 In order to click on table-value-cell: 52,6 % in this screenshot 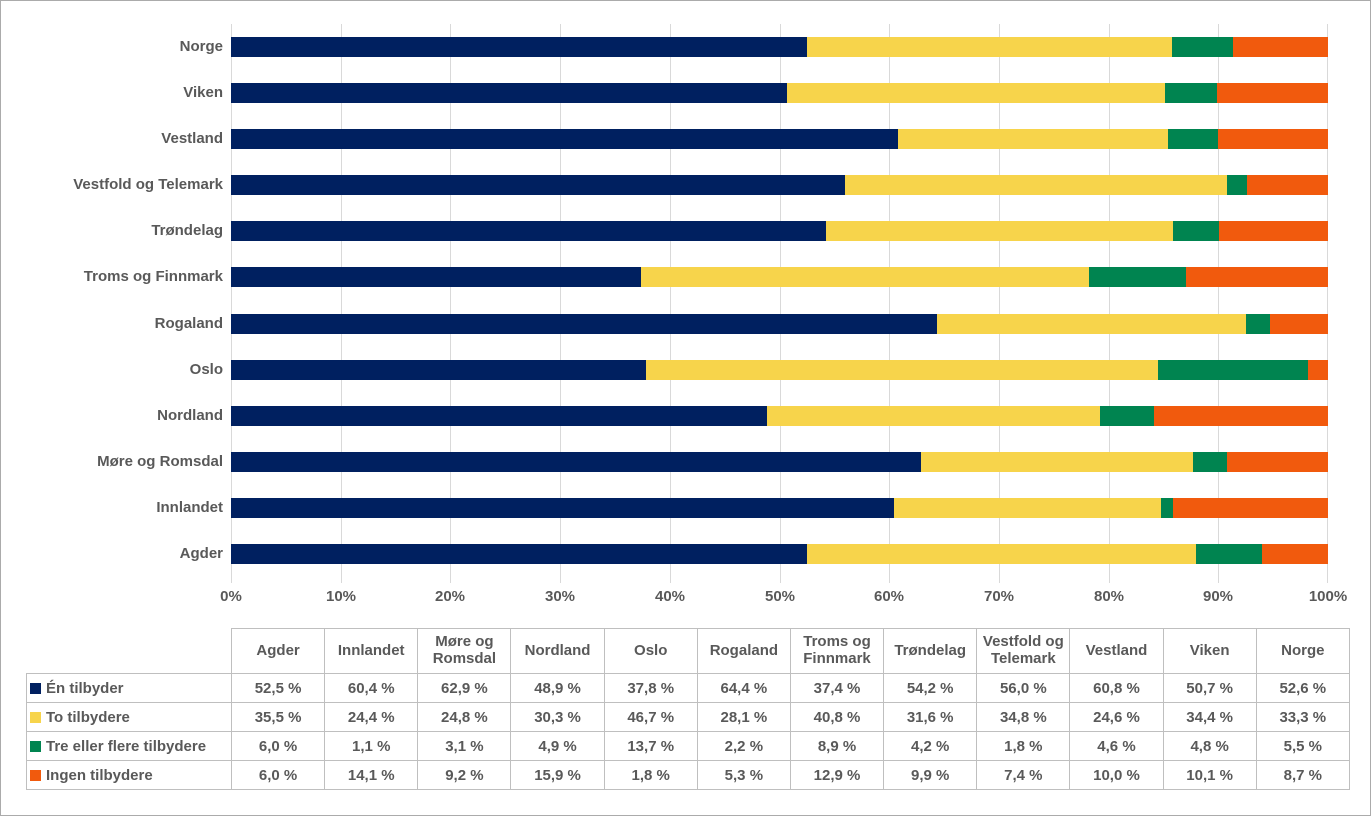, I will do `click(1302, 688)`.